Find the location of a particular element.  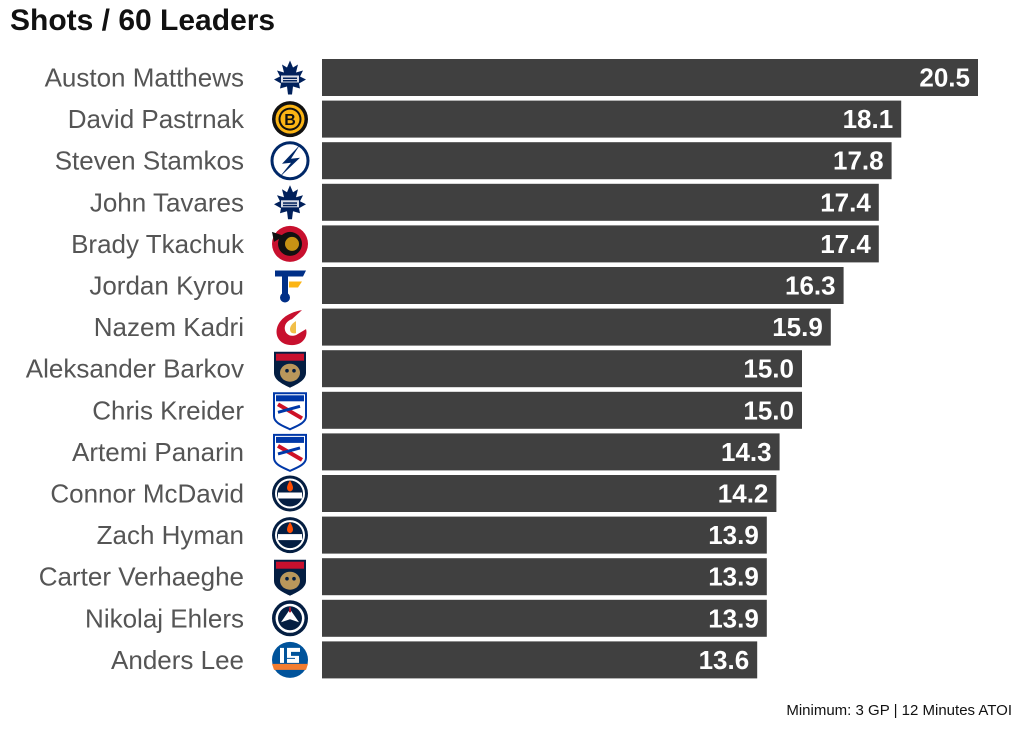

player-name-label: David Pastrnak is located at coordinates (156, 119).